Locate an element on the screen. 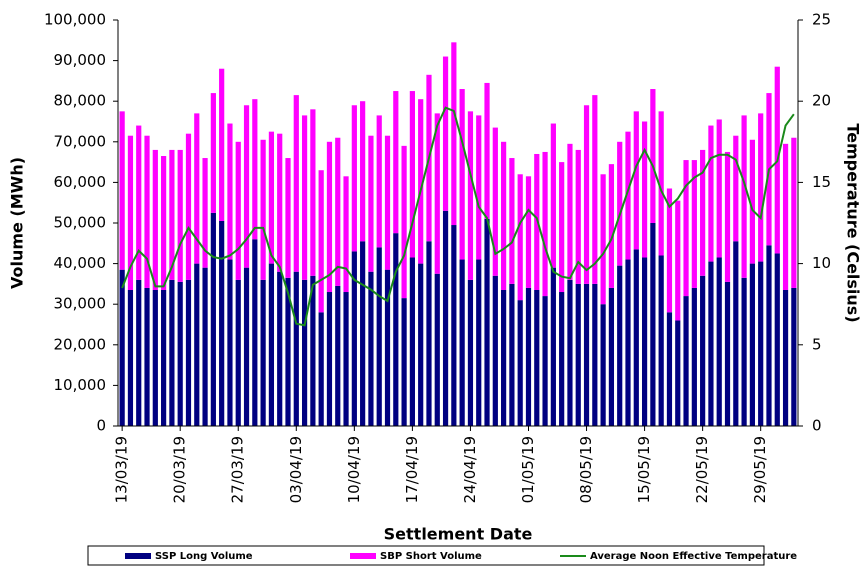 The width and height of the screenshot is (863, 566). y-tick-label: 0 is located at coordinates (101, 426).